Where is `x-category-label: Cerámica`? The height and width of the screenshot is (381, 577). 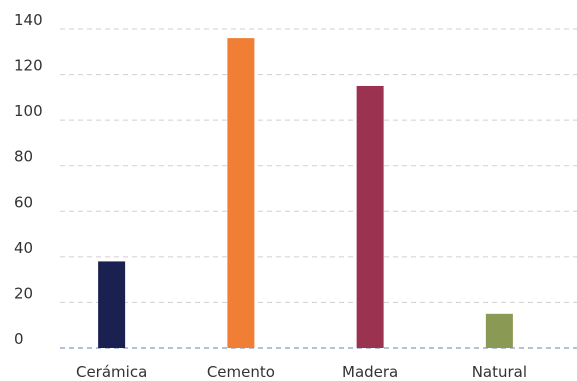 x-category-label: Cerámica is located at coordinates (111, 372).